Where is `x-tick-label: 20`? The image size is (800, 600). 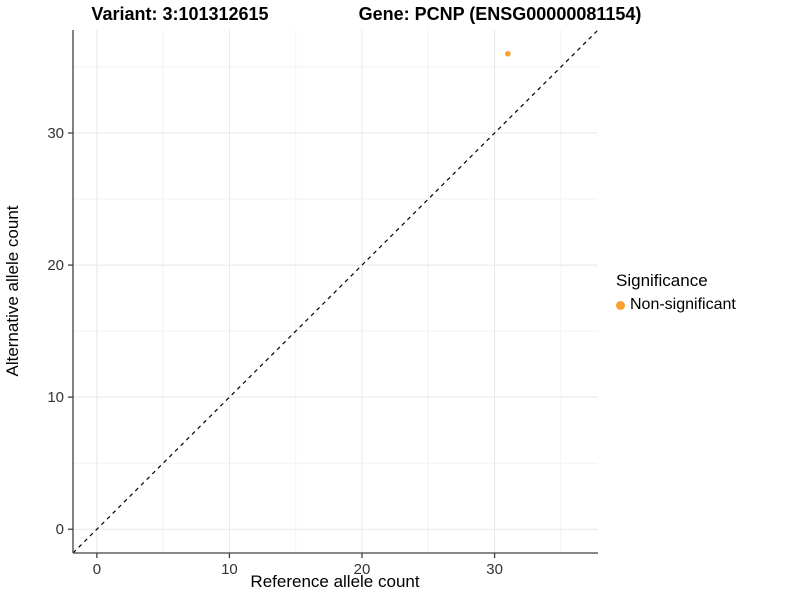
x-tick-label: 20 is located at coordinates (362, 569).